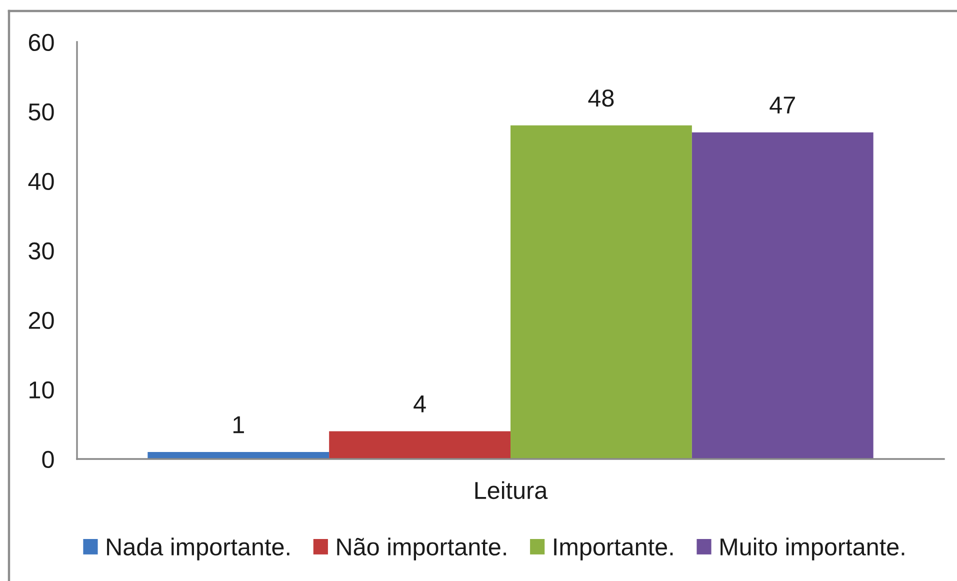 This screenshot has height=581, width=957. I want to click on data-label: 4, so click(420, 404).